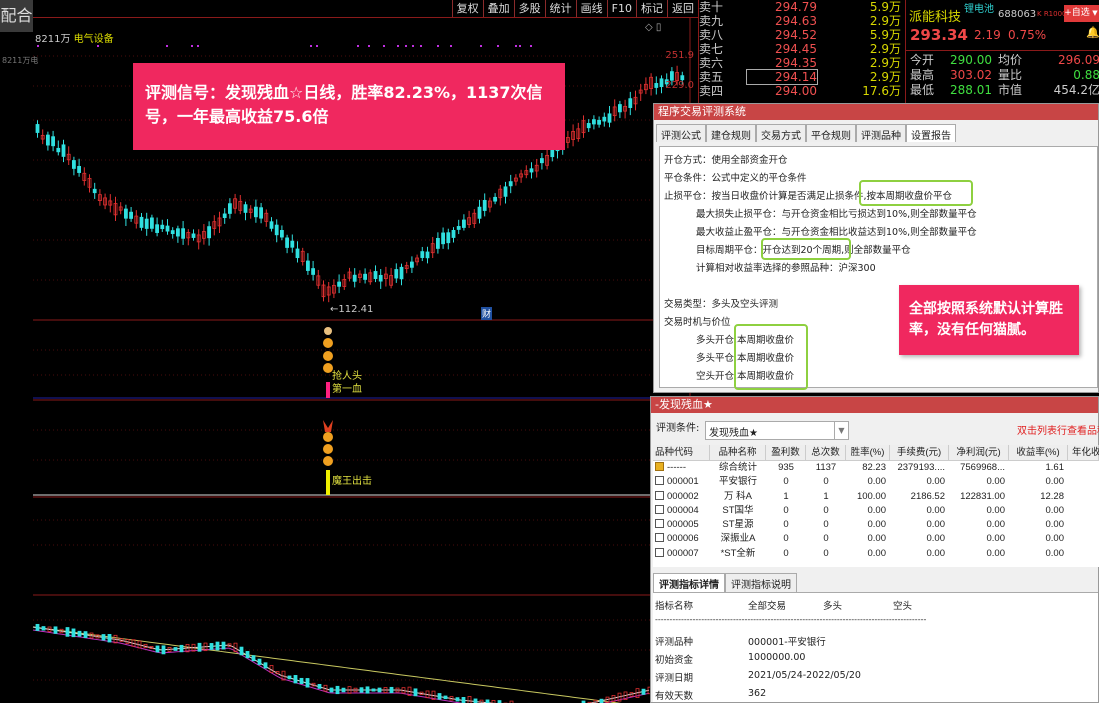 The image size is (1099, 703). I want to click on tab-entry-rules: 建仓规则, so click(731, 133).